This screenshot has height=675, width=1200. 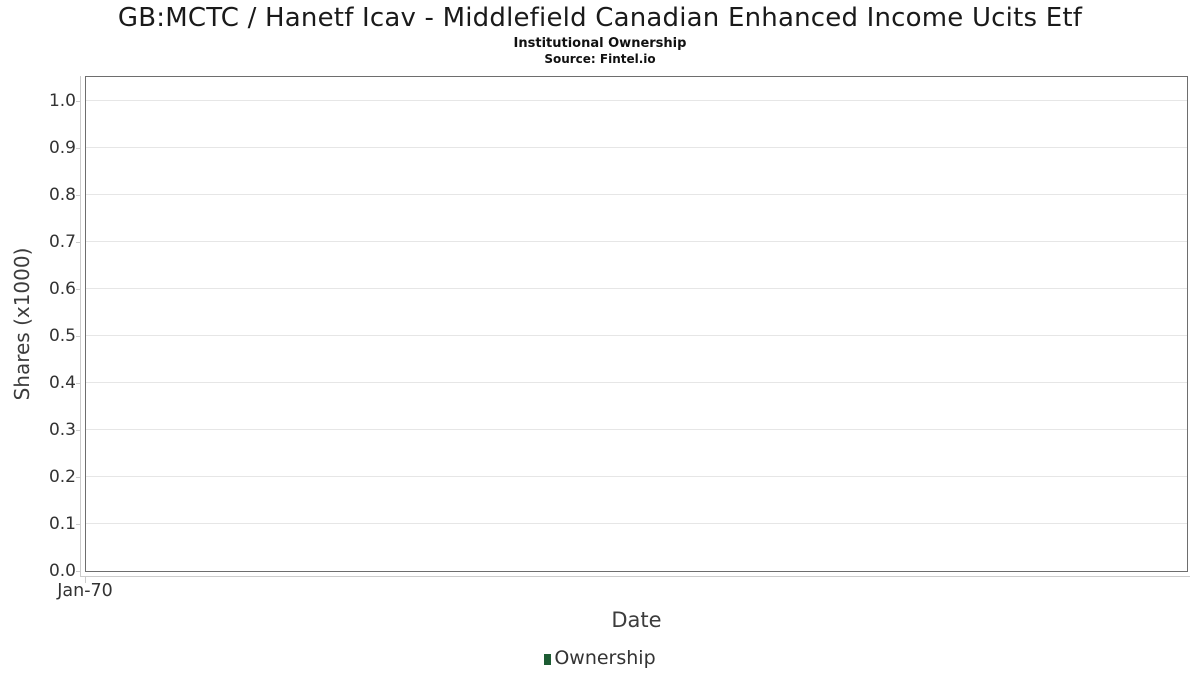 What do you see at coordinates (62, 523) in the screenshot?
I see `y-tick-label: 0.1` at bounding box center [62, 523].